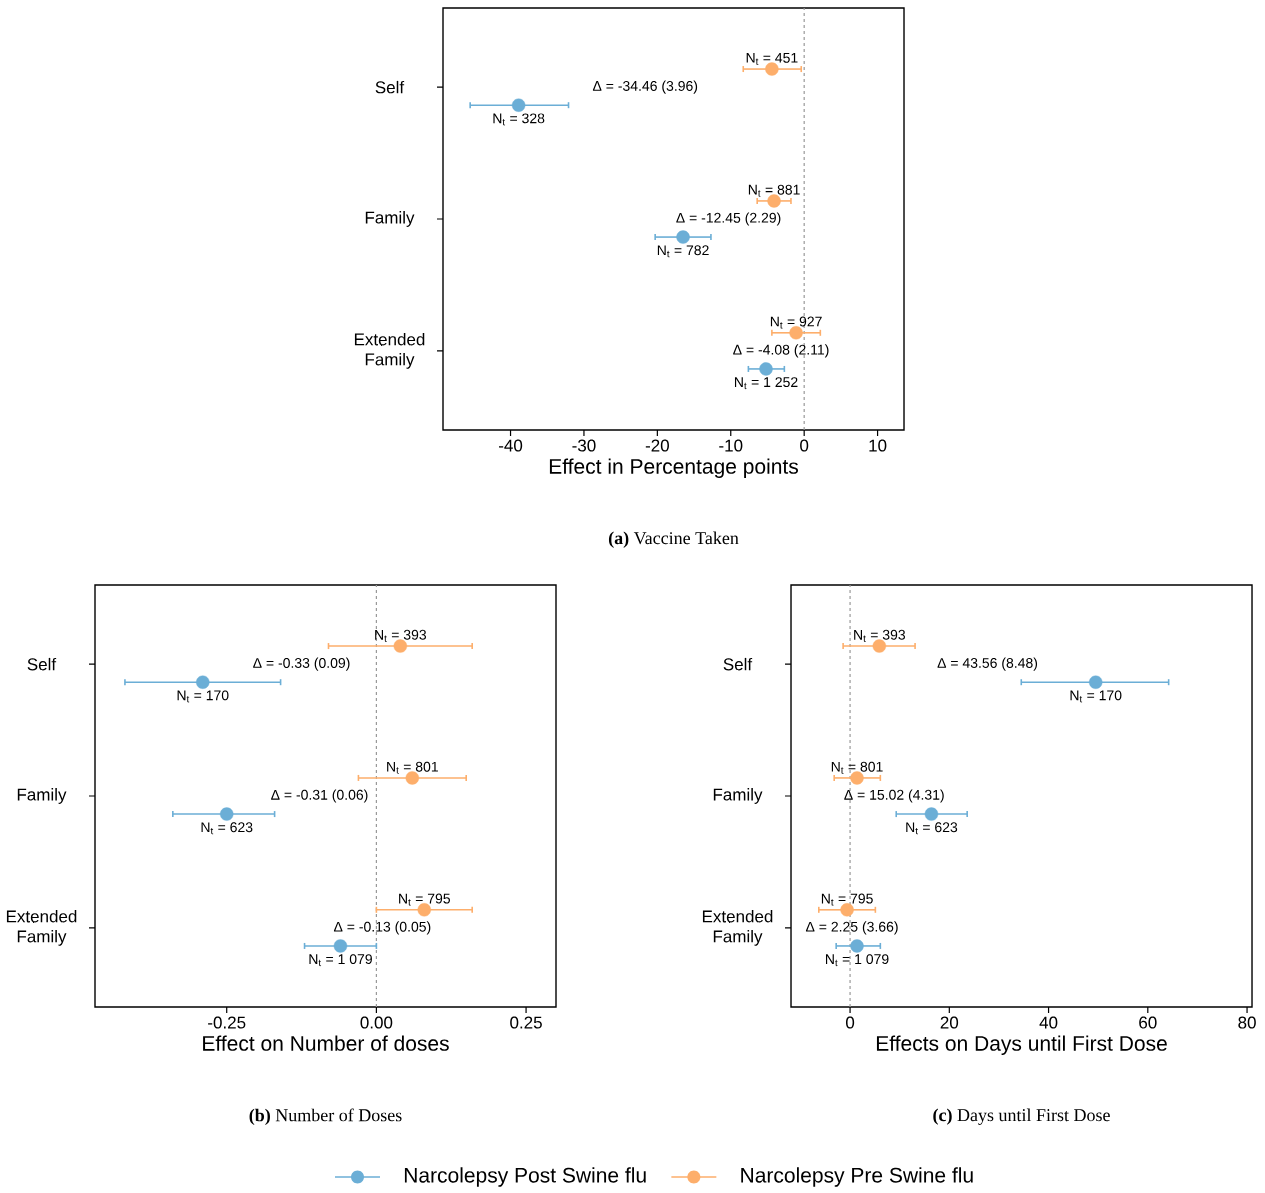 The image size is (1265, 1193). Describe the element at coordinates (526, 1022) in the screenshot. I see `x-tick-label: 0.25` at that location.